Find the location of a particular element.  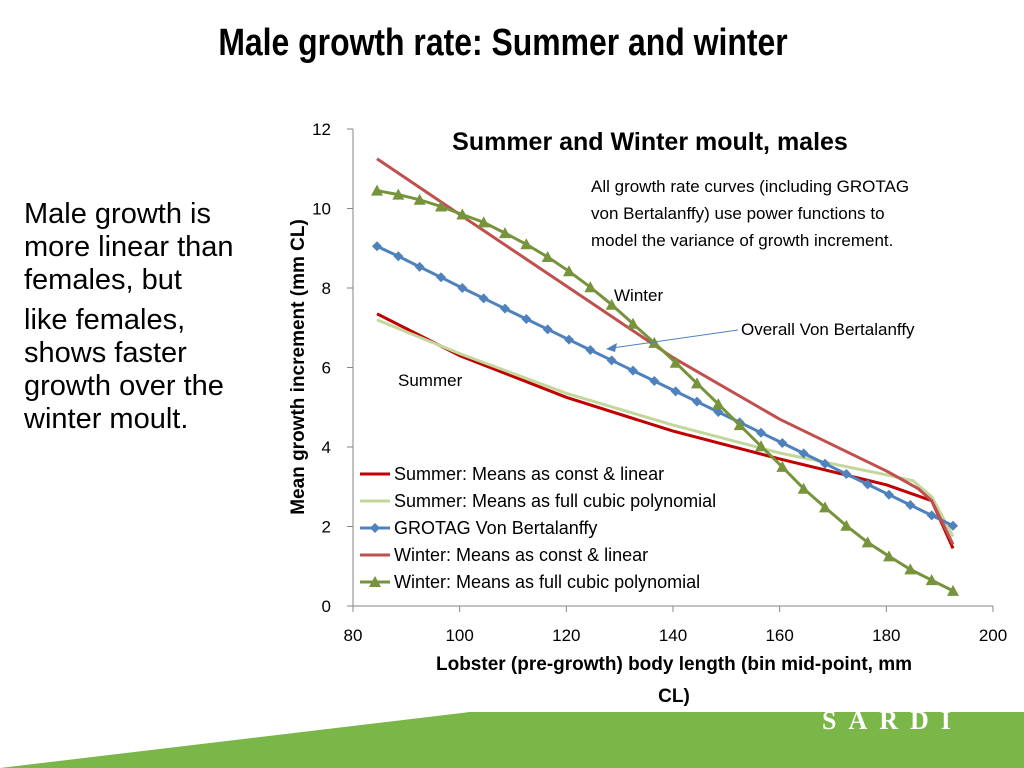

legend-label-1: Summer: Means as full cubic polynomial is located at coordinates (555, 501).